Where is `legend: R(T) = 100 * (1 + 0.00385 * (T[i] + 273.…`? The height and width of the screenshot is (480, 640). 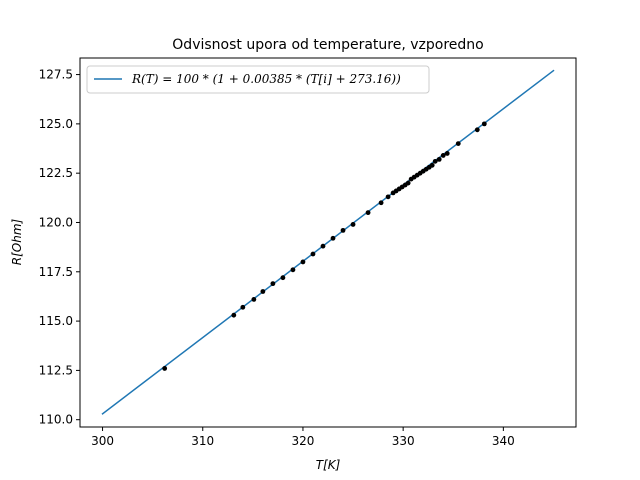
legend: R(T) = 100 * (1 + 0.00385 * (T[i] + 273.… is located at coordinates (258, 79).